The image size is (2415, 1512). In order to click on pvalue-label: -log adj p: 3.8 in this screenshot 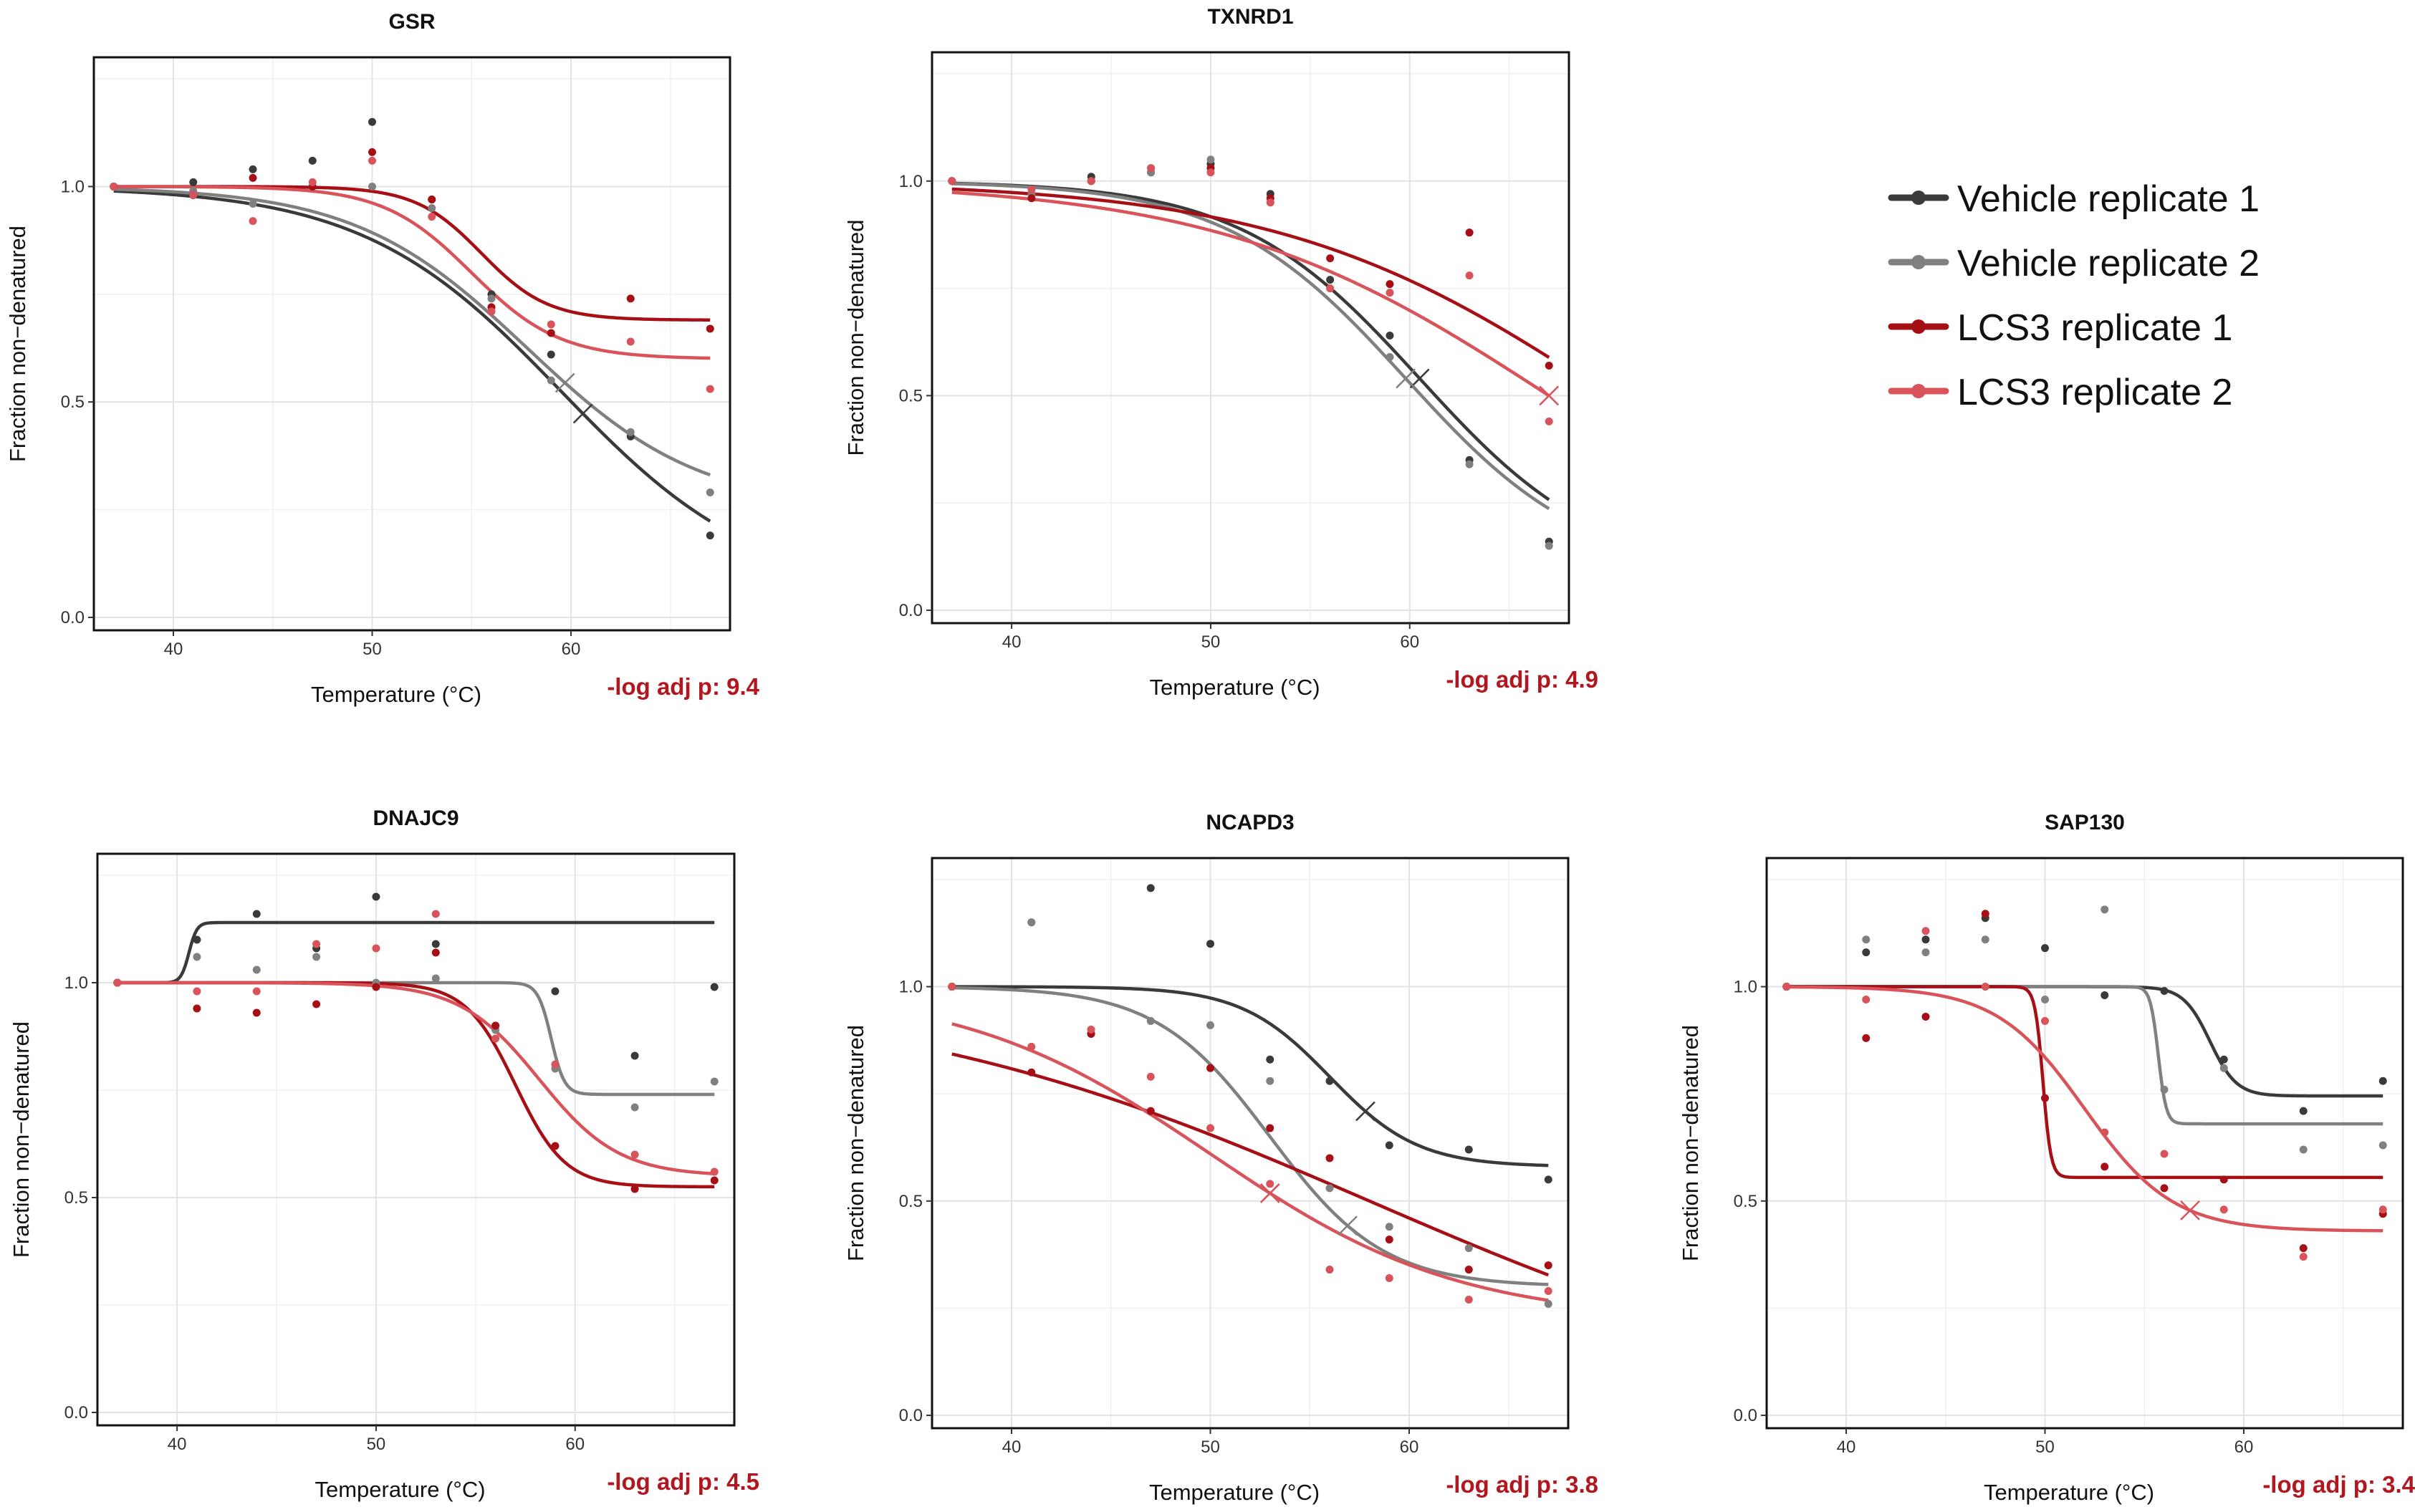, I will do `click(1522, 1484)`.